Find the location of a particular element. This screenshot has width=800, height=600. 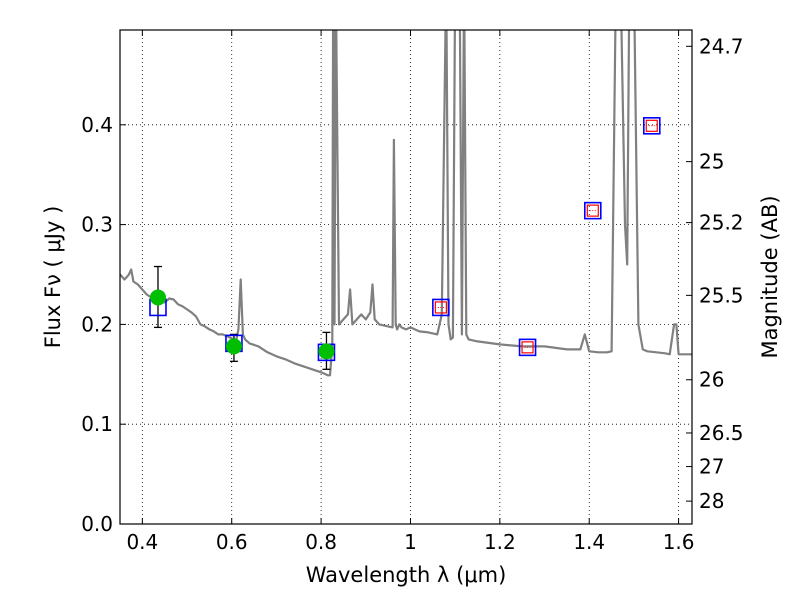

x-tick-label: 1.4 is located at coordinates (589, 542).